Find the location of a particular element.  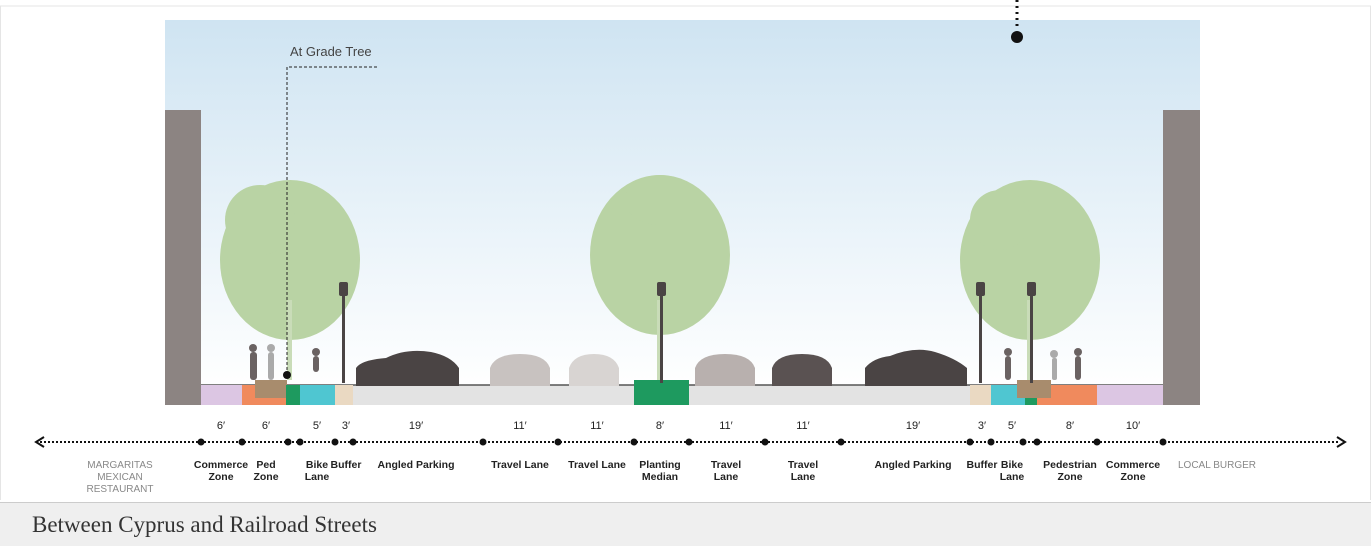

zone-label: Pedestrian Zone is located at coordinates (1070, 471).